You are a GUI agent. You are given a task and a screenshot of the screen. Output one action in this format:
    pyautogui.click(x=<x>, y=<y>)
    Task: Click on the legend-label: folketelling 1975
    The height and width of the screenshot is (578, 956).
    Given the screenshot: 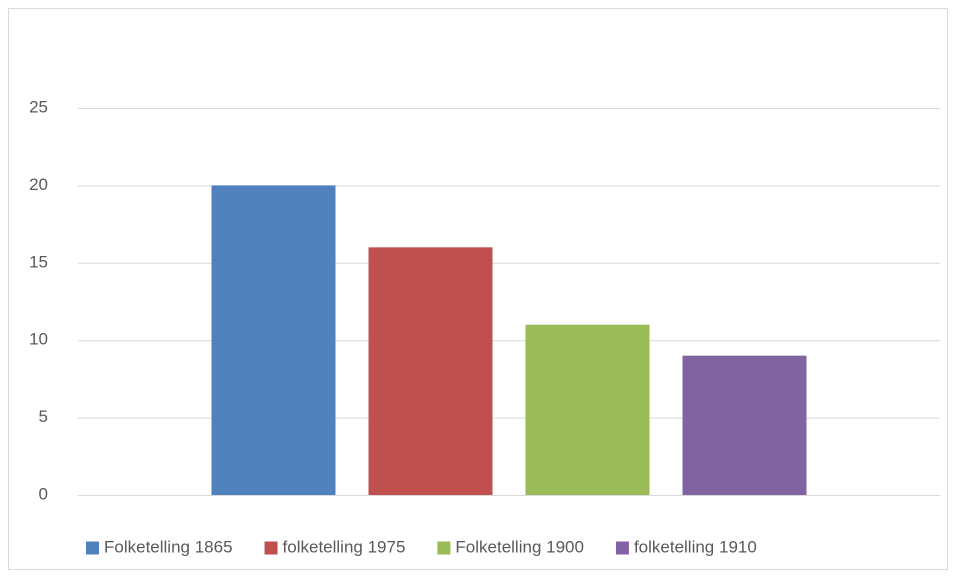 What is the action you would take?
    pyautogui.click(x=344, y=546)
    